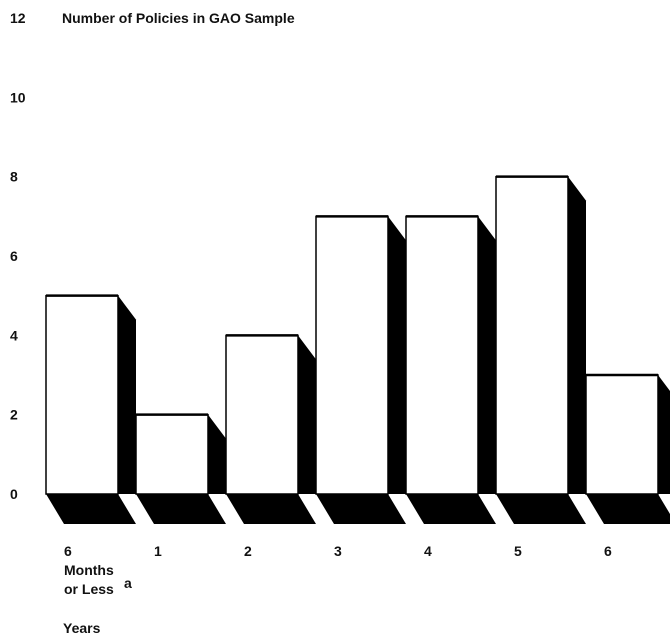  Describe the element at coordinates (428, 551) in the screenshot. I see `x-tick-label: 4` at that location.